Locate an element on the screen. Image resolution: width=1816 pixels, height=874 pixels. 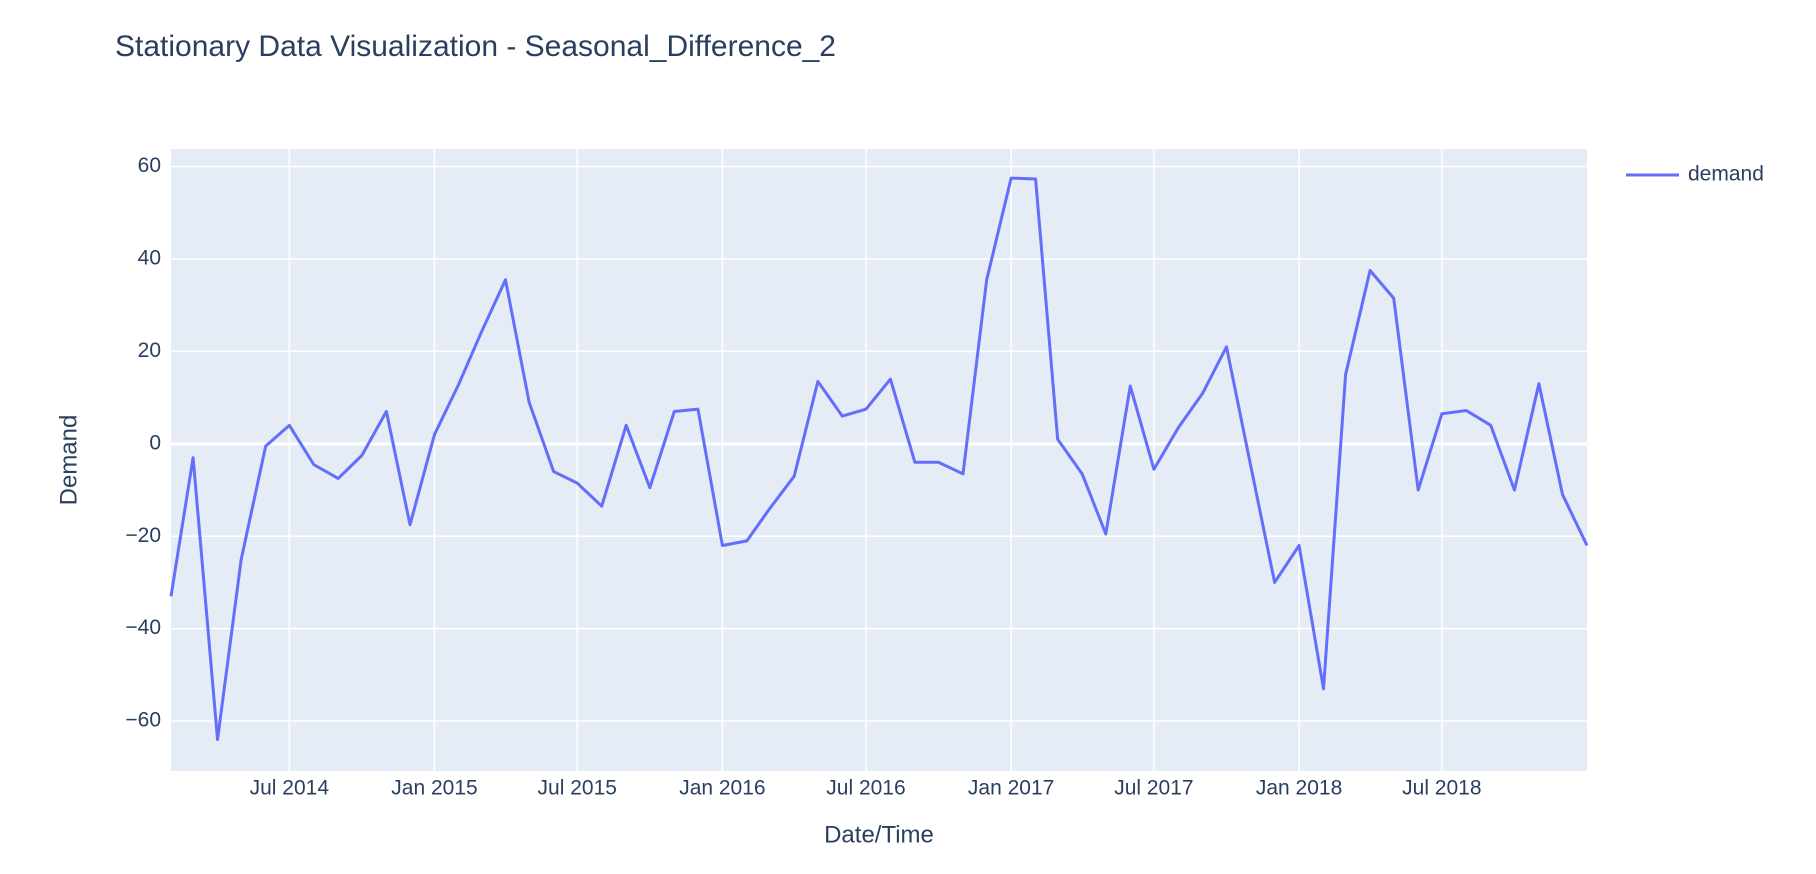
y-tick-label: 40 is located at coordinates (149, 258).